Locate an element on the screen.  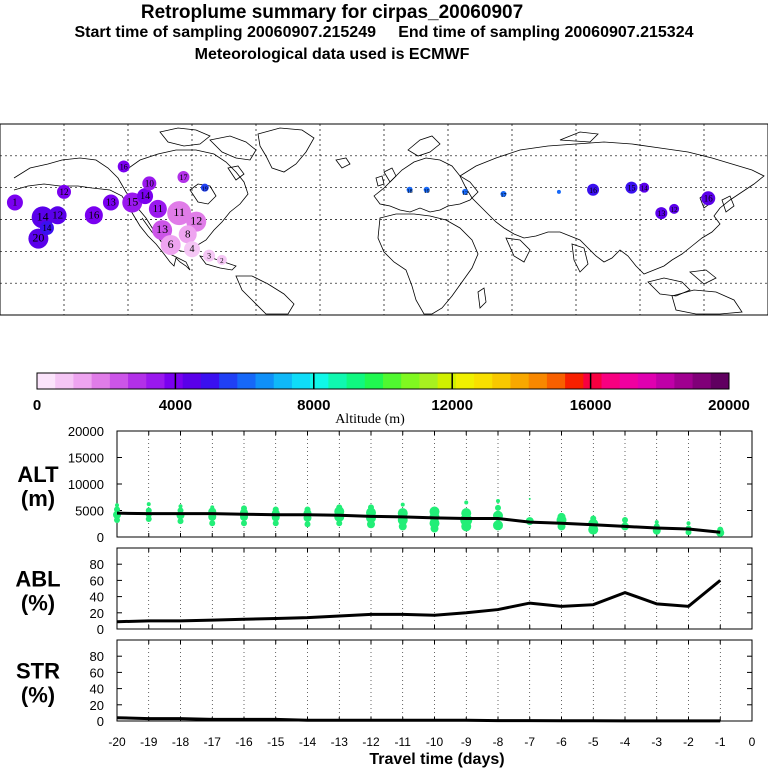
x-tick-label: -16 is located at coordinates (244, 742).